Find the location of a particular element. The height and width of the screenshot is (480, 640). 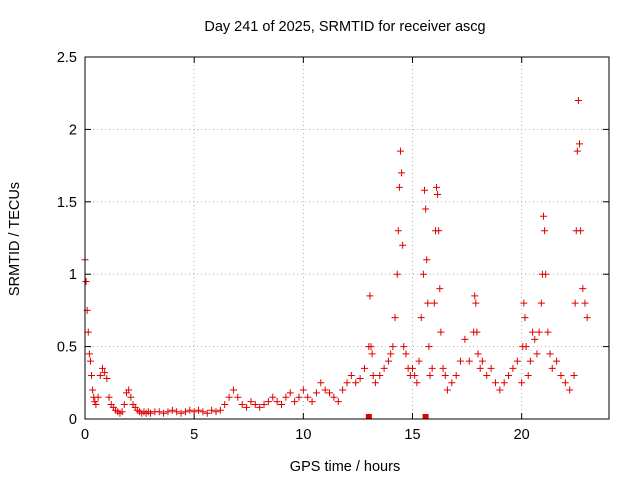

y-tick-label: 0.5 is located at coordinates (67, 348).